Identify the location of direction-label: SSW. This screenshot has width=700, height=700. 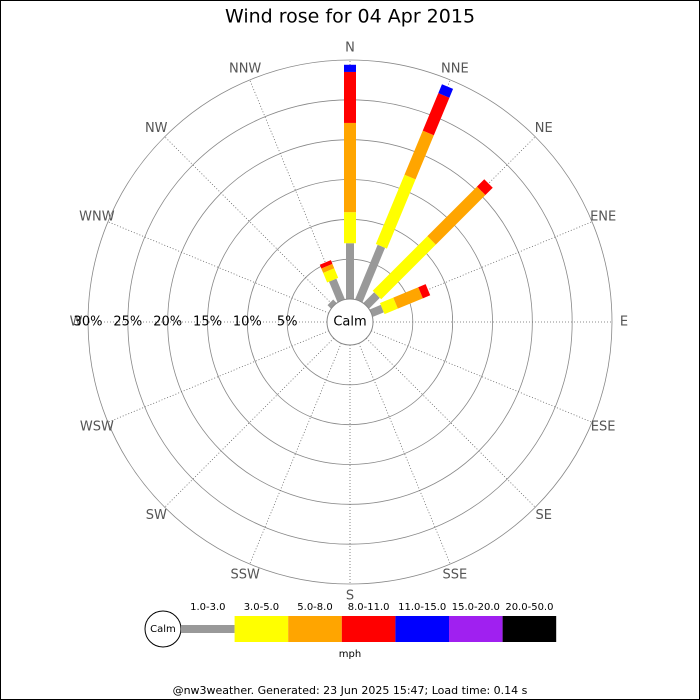
(245, 575).